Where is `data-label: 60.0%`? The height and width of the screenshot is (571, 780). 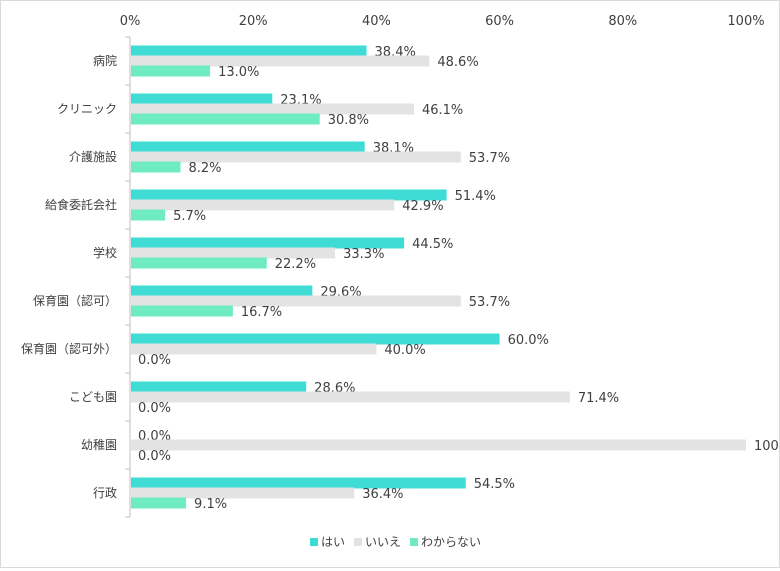 data-label: 60.0% is located at coordinates (528, 340).